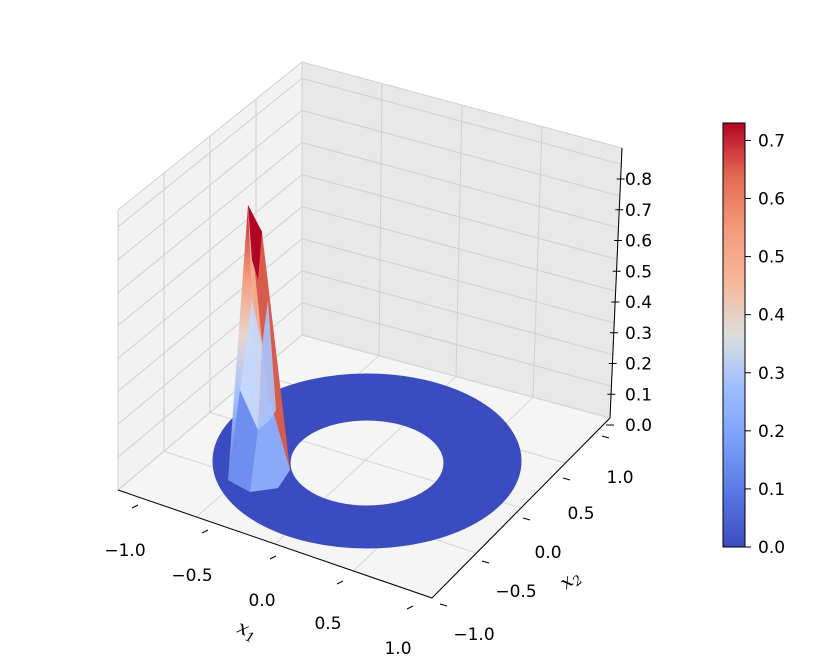 This screenshot has height=671, width=829. Describe the element at coordinates (515, 592) in the screenshot. I see `y-tick-label: −0.5` at that location.